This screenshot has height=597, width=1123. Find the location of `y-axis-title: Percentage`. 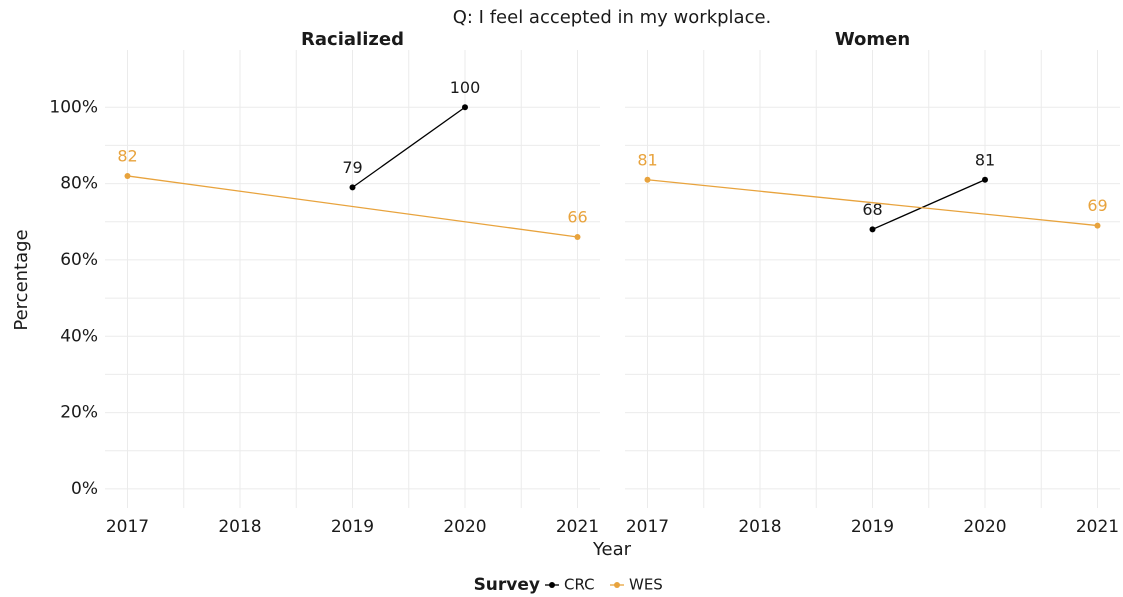

y-axis-title: Percentage is located at coordinates (21, 279).